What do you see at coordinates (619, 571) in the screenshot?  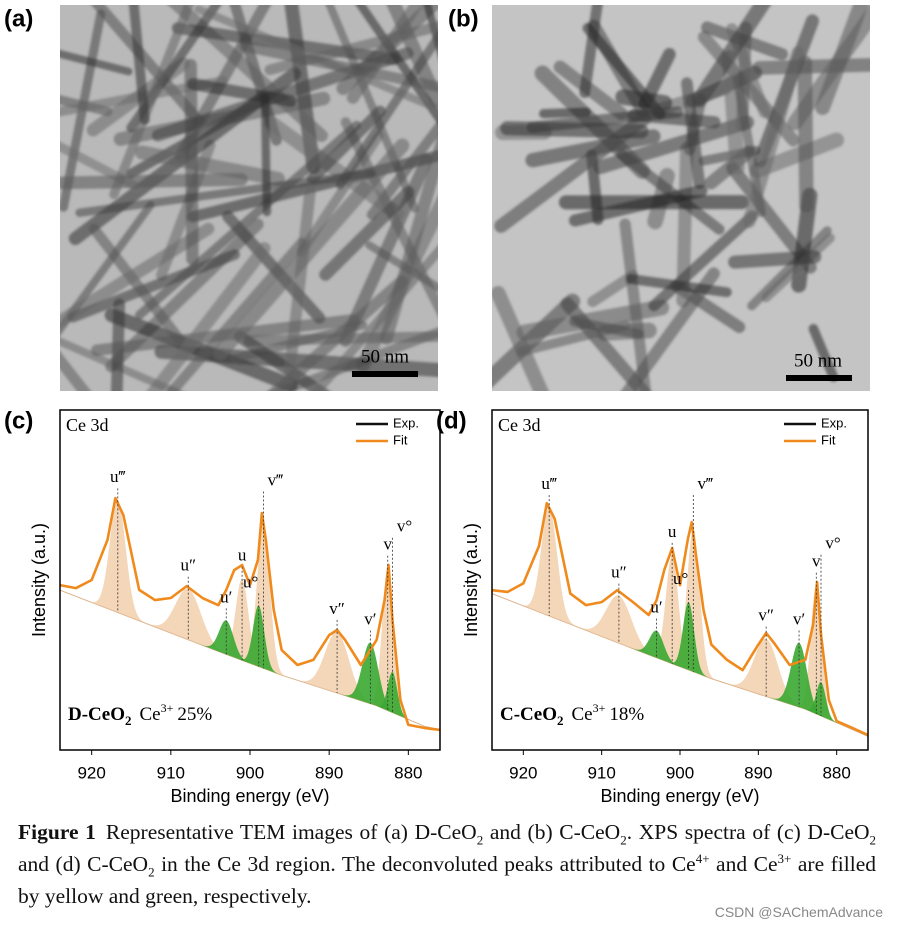 I see `peak-label: u″` at bounding box center [619, 571].